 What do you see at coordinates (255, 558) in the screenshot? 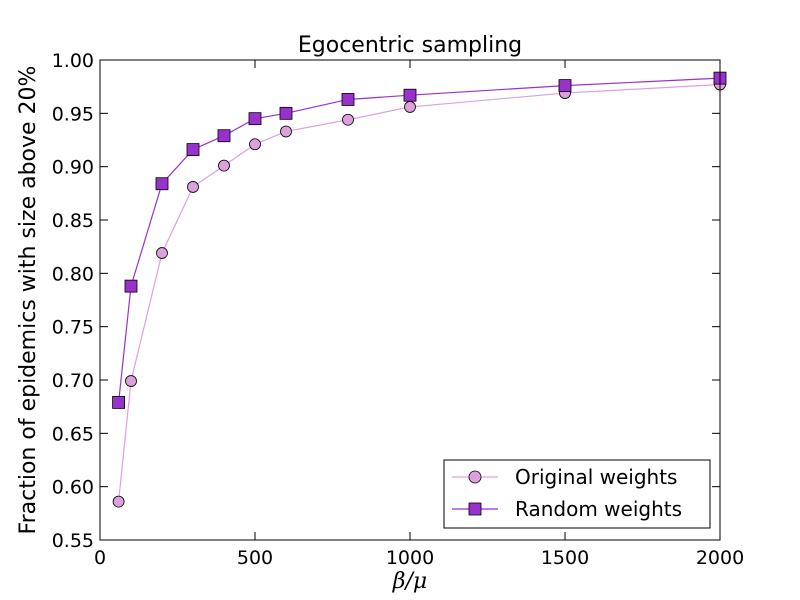
I see `x-tick-label: 500` at bounding box center [255, 558].